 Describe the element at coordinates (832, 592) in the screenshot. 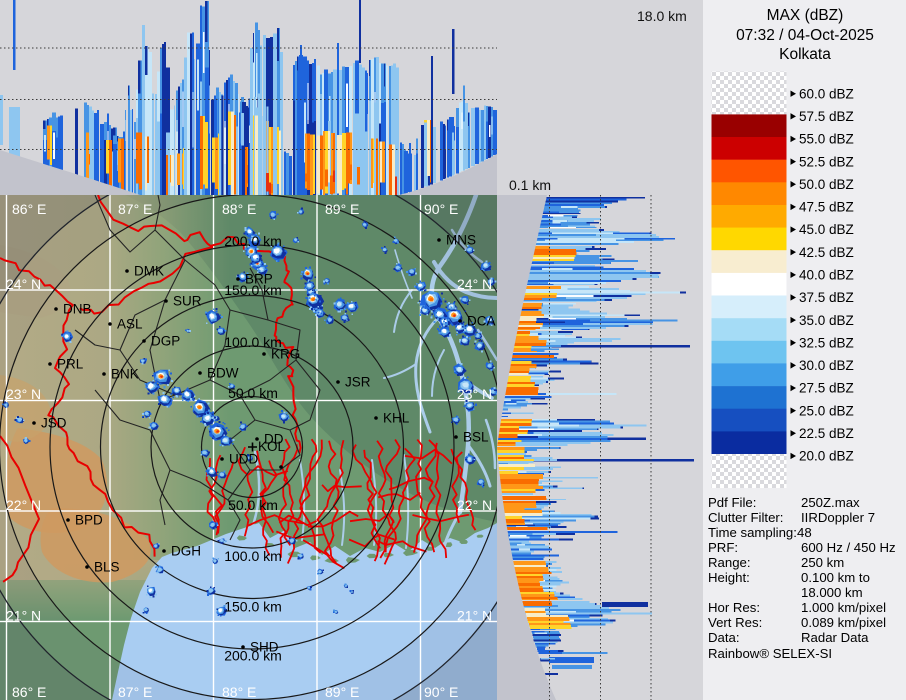

I see `svg-text: 18.000 km` at that location.